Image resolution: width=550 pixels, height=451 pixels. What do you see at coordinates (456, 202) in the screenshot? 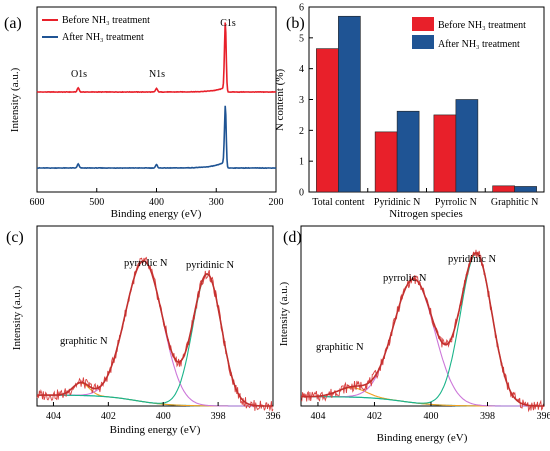
I see `category-label: Pyrrolic N` at bounding box center [456, 202].